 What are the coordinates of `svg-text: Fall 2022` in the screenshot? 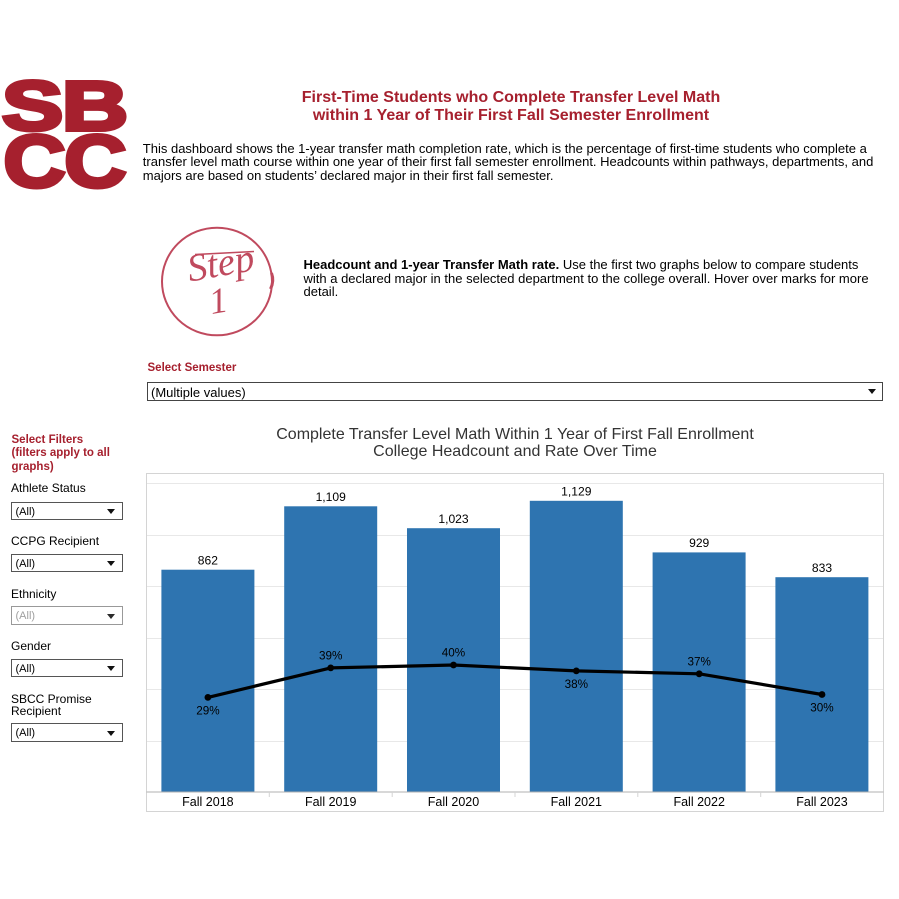 It's located at (698, 802).